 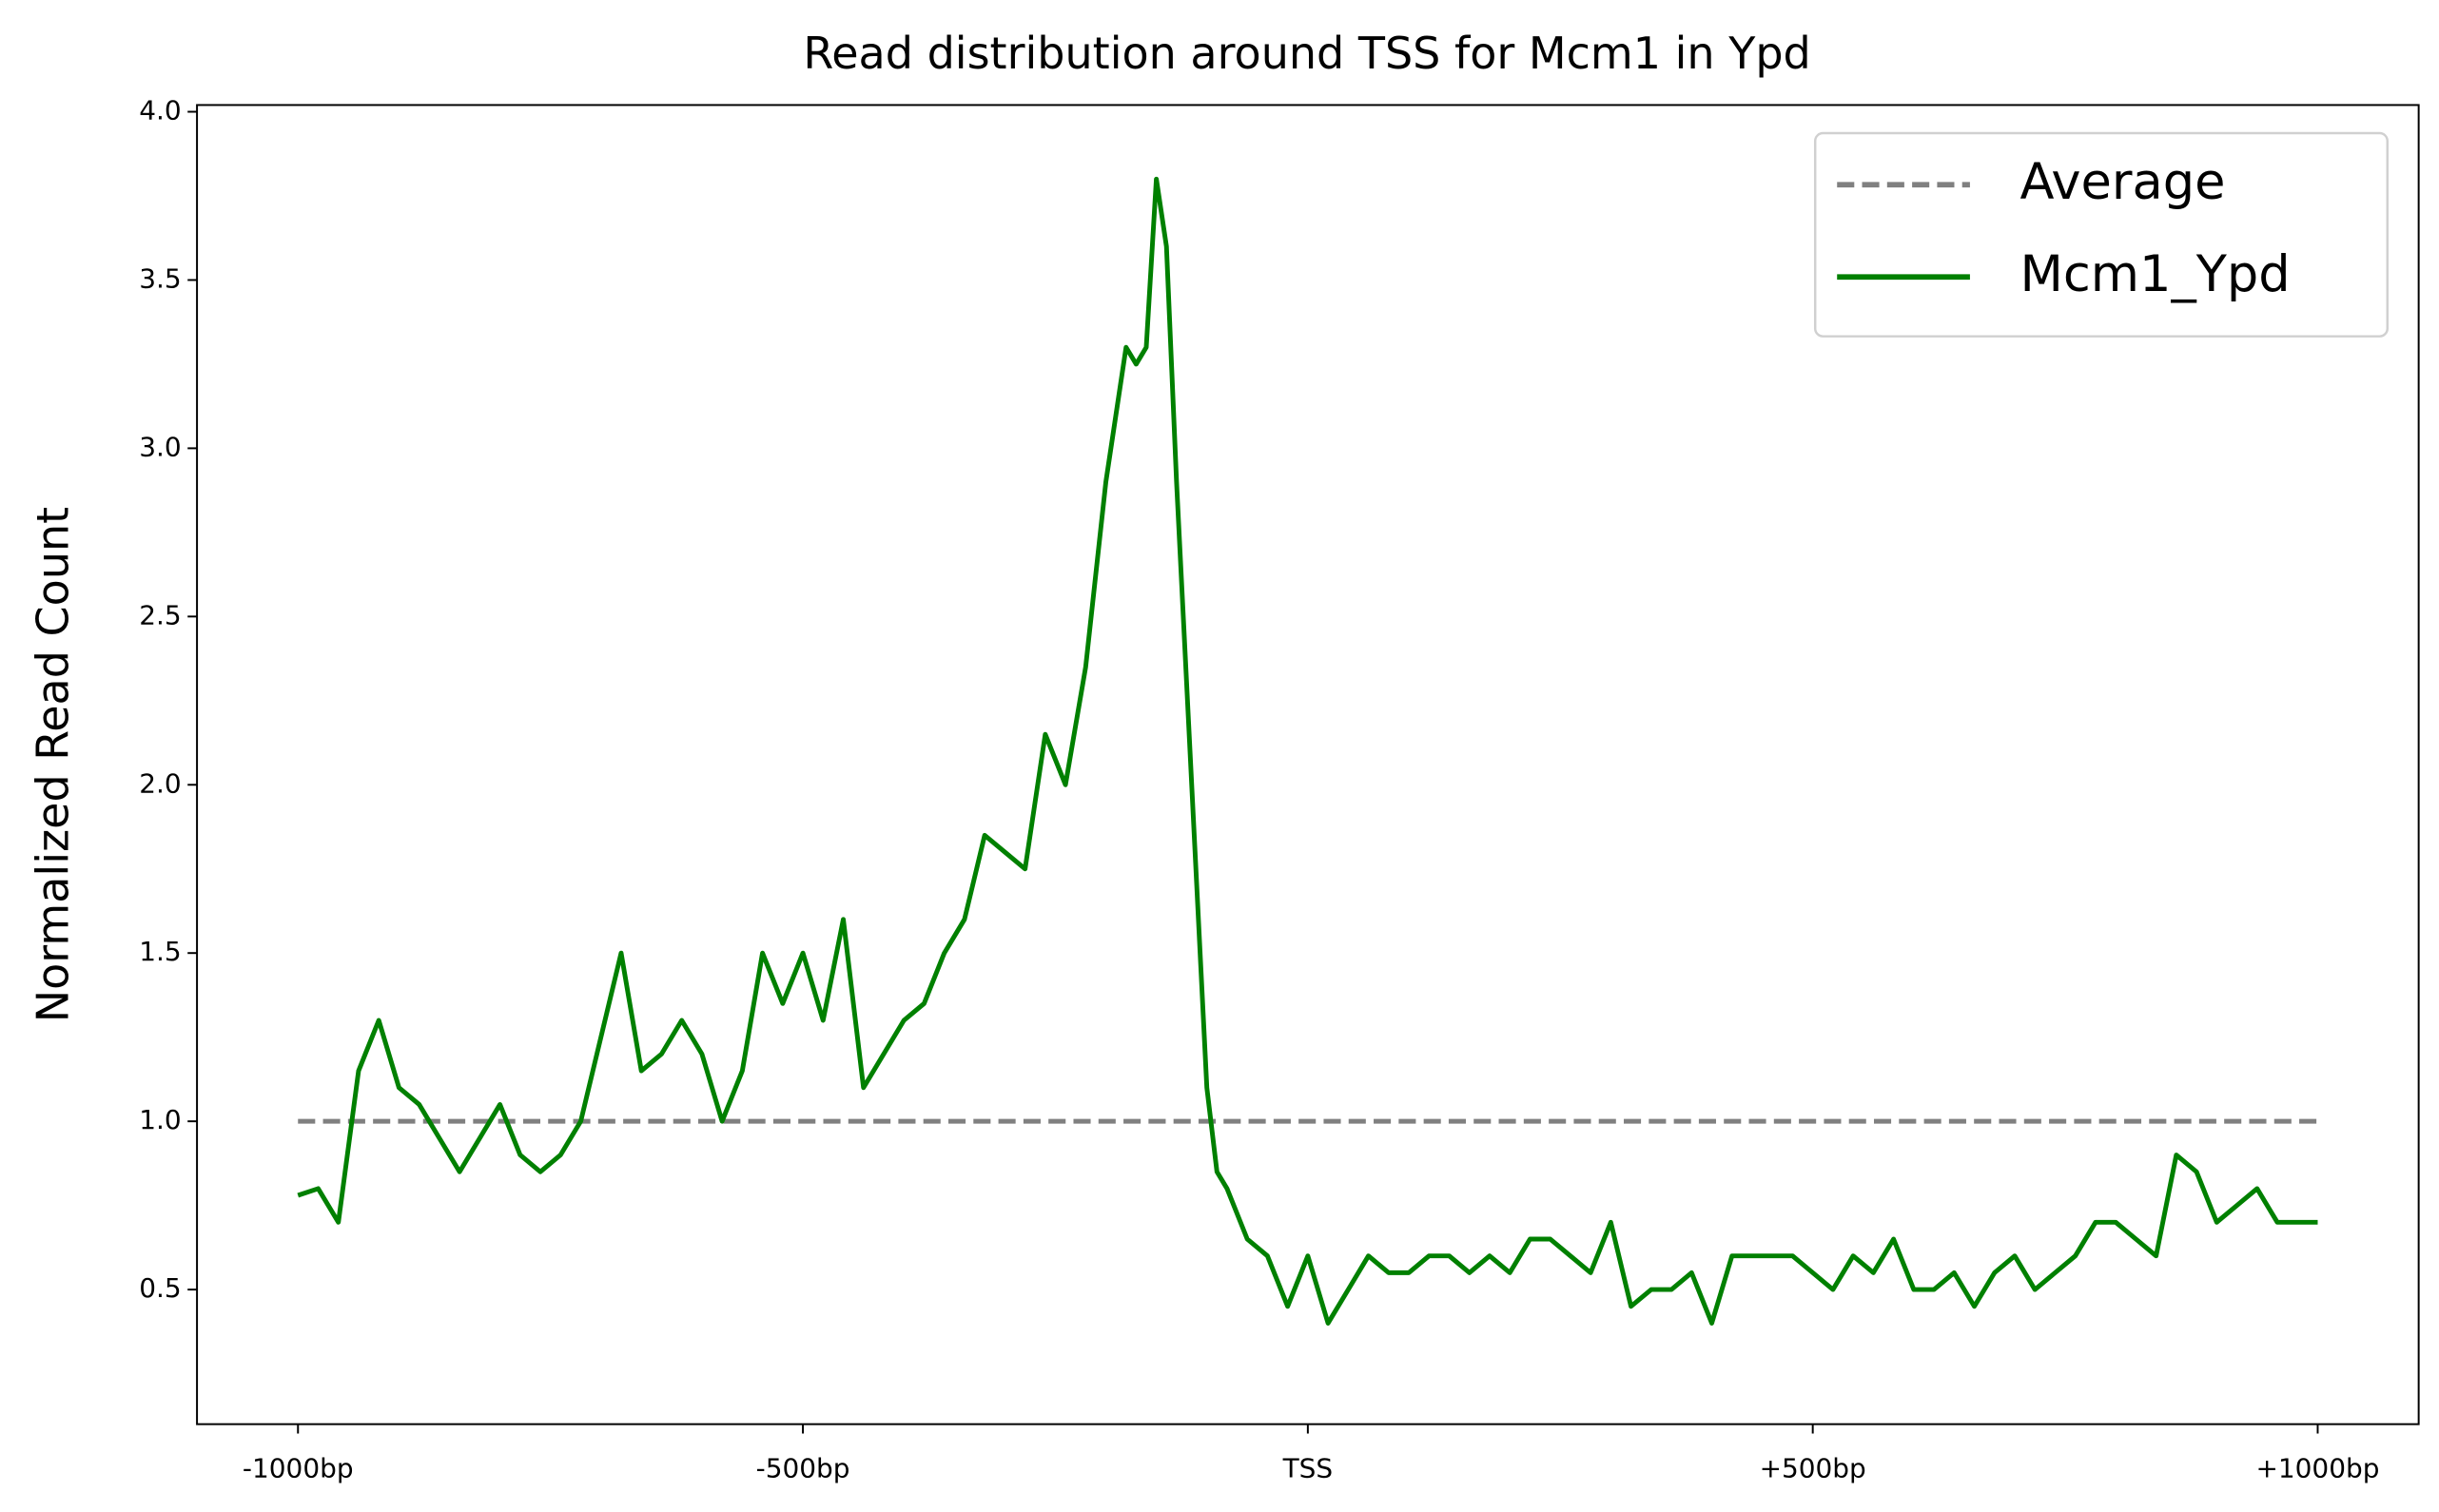 What do you see at coordinates (1308, 1467) in the screenshot?
I see `x-tick-label: TSS` at bounding box center [1308, 1467].